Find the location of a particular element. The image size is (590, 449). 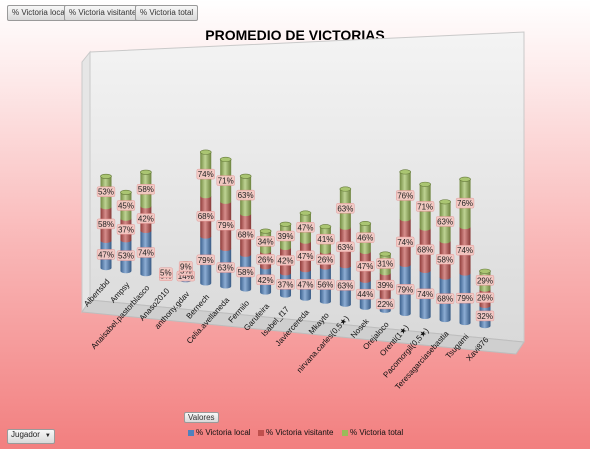

data-label: 79% is located at coordinates (465, 298).